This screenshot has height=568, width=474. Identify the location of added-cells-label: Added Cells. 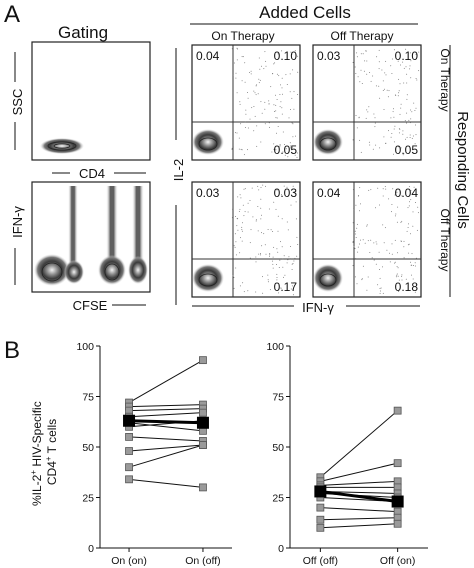
(305, 12).